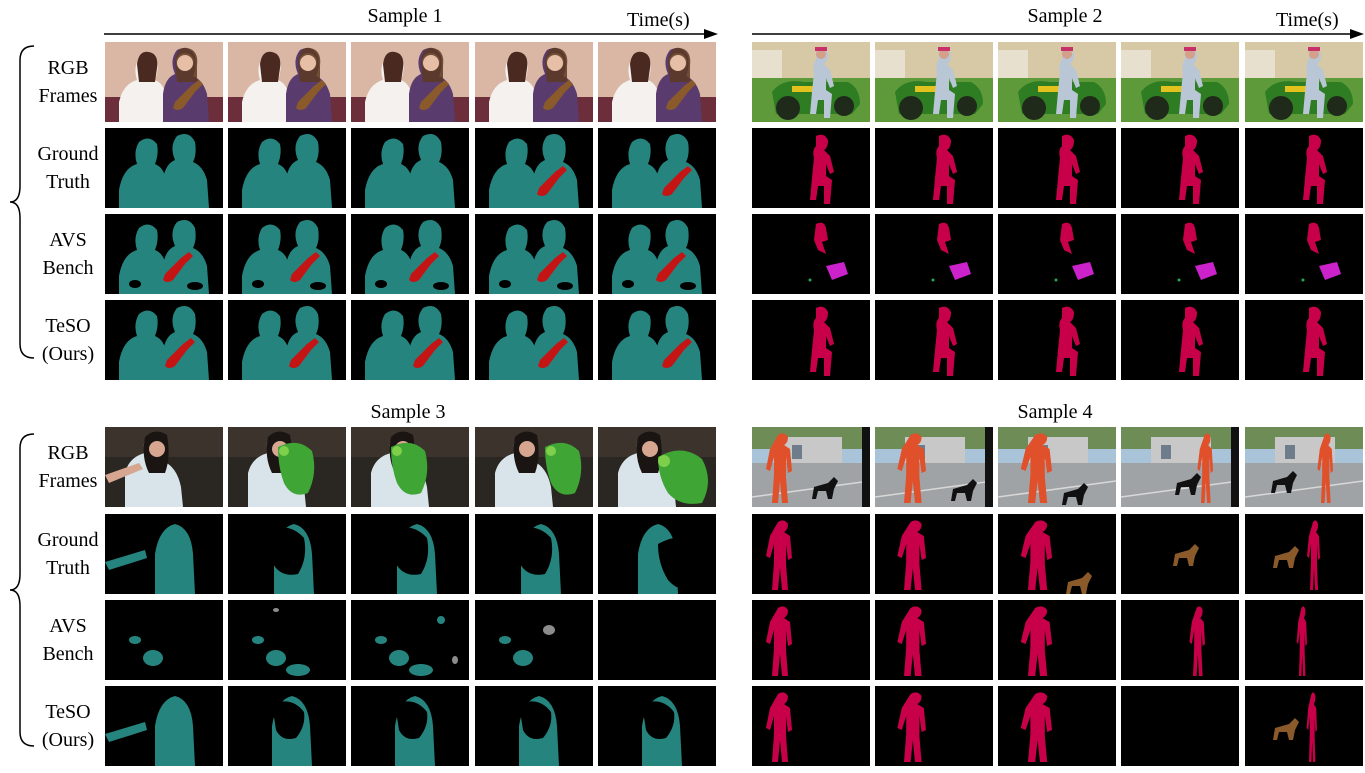 This screenshot has height=773, width=1365. What do you see at coordinates (68, 540) in the screenshot?
I see `row-label-line: Ground` at bounding box center [68, 540].